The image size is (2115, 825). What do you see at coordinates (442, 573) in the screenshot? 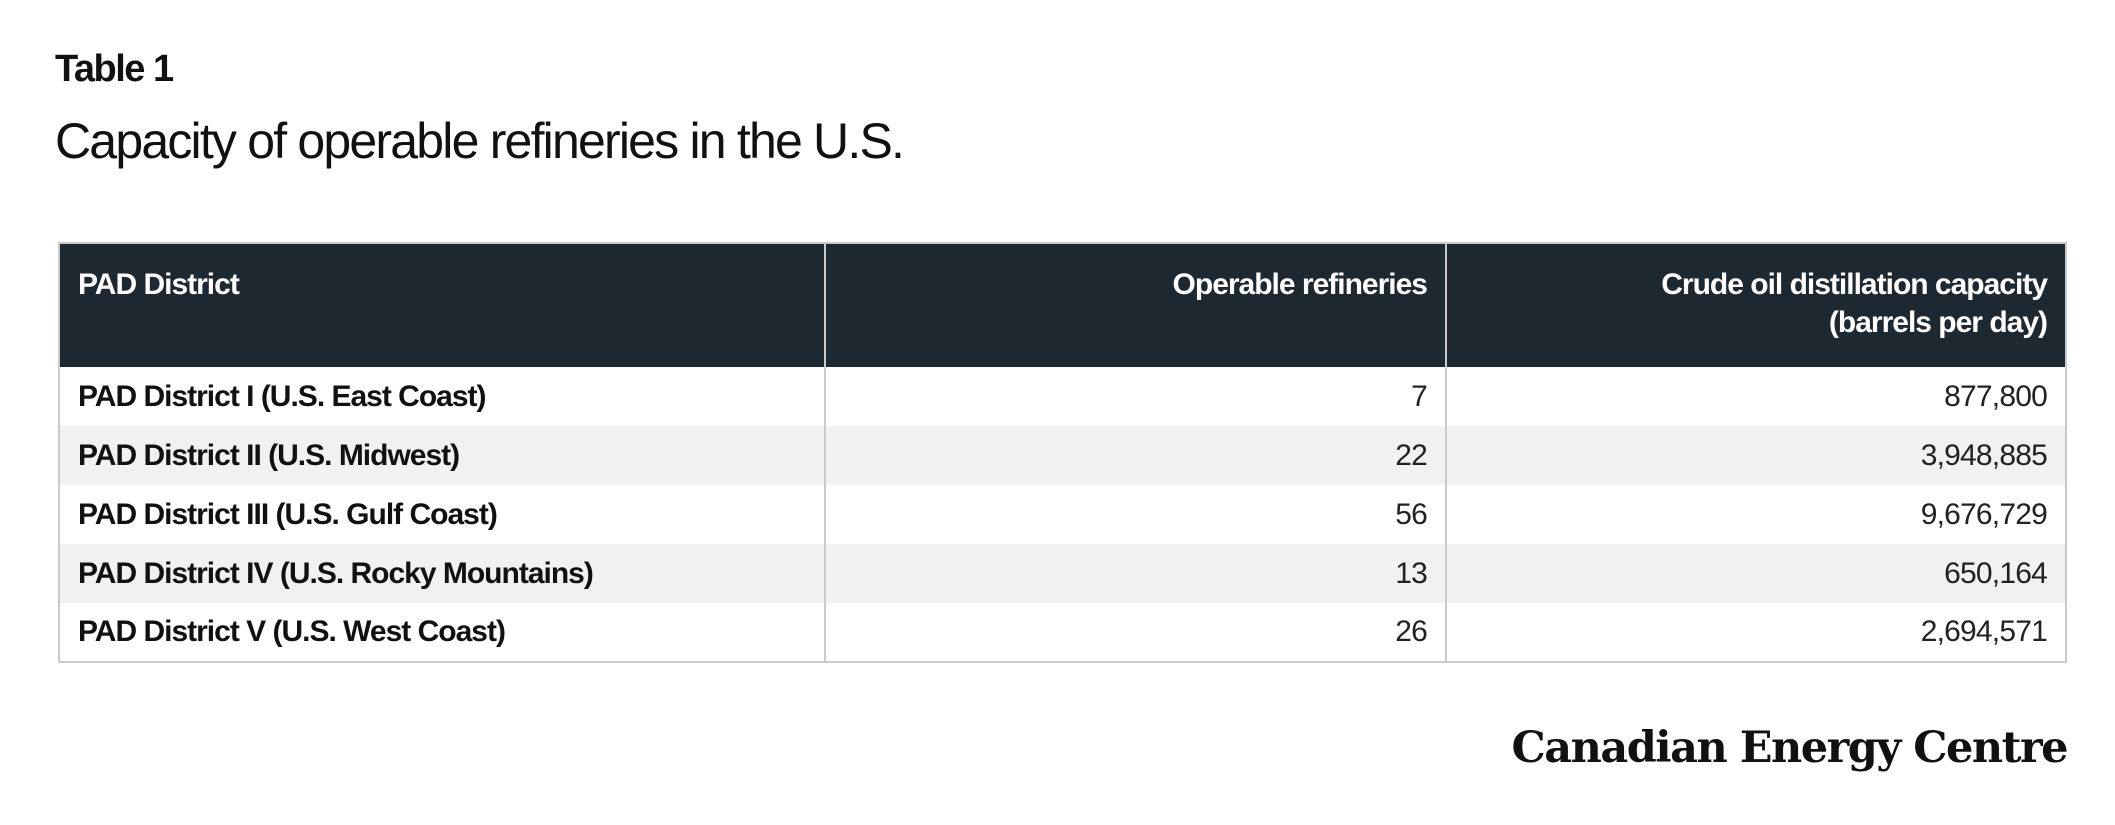
I see `district-cell: PAD District IV (U.S. Rocky Mountains)` at bounding box center [442, 573].